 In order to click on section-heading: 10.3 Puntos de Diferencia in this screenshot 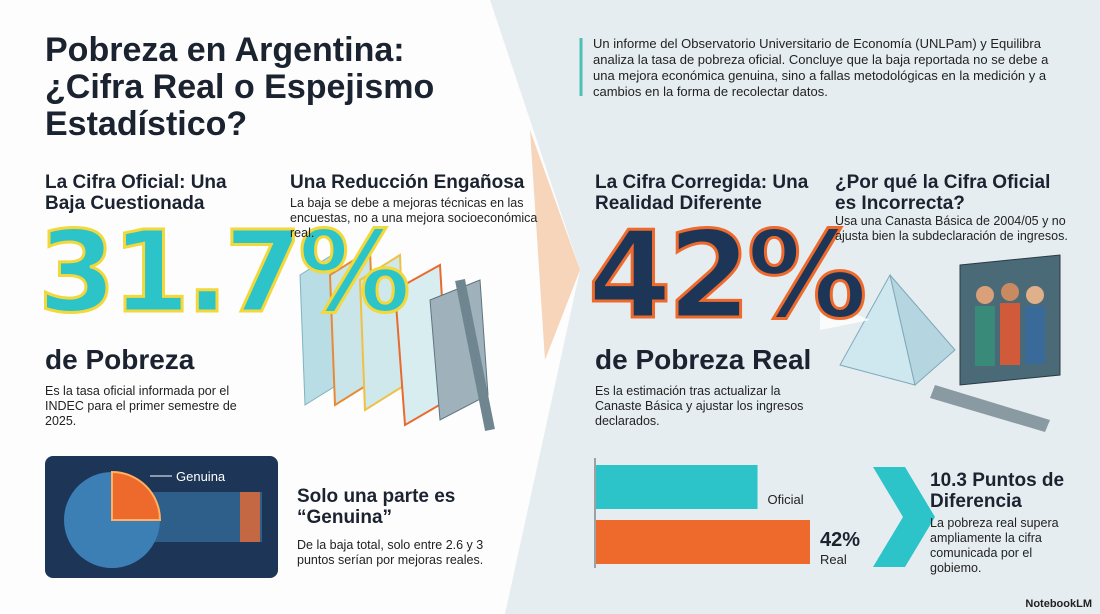, I will do `click(997, 491)`.